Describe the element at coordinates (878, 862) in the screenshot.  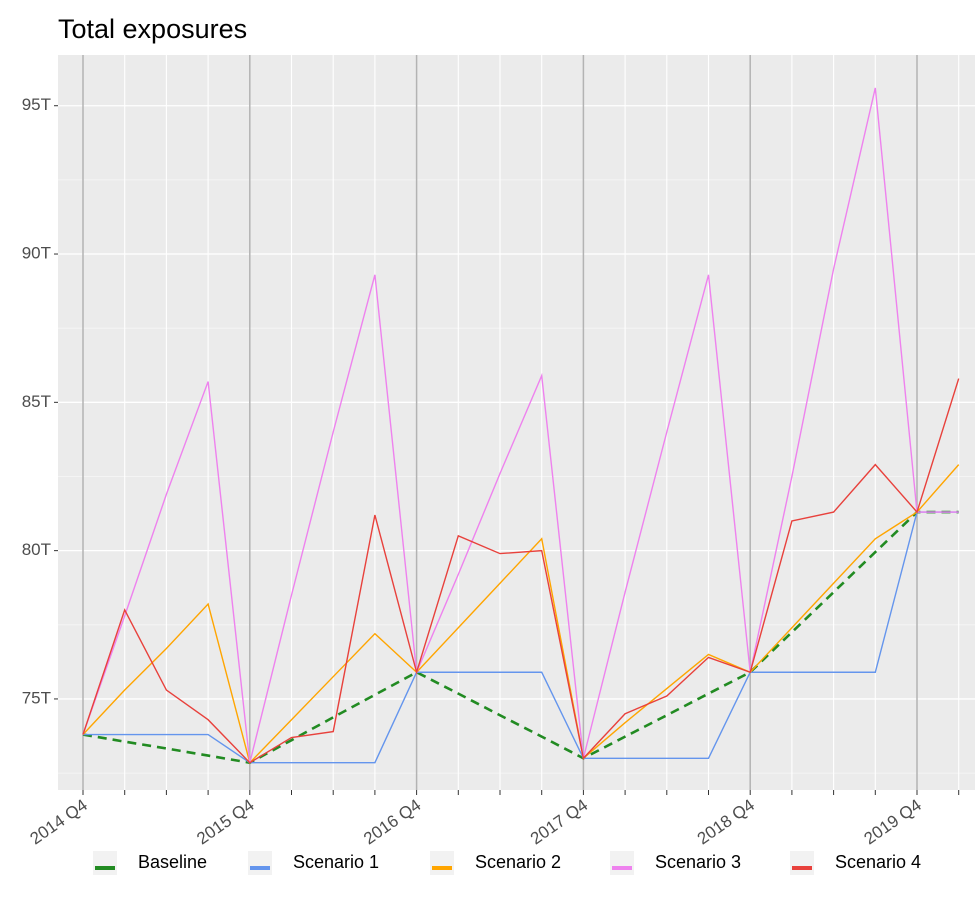
I see `legend-label: Scenario 4` at that location.